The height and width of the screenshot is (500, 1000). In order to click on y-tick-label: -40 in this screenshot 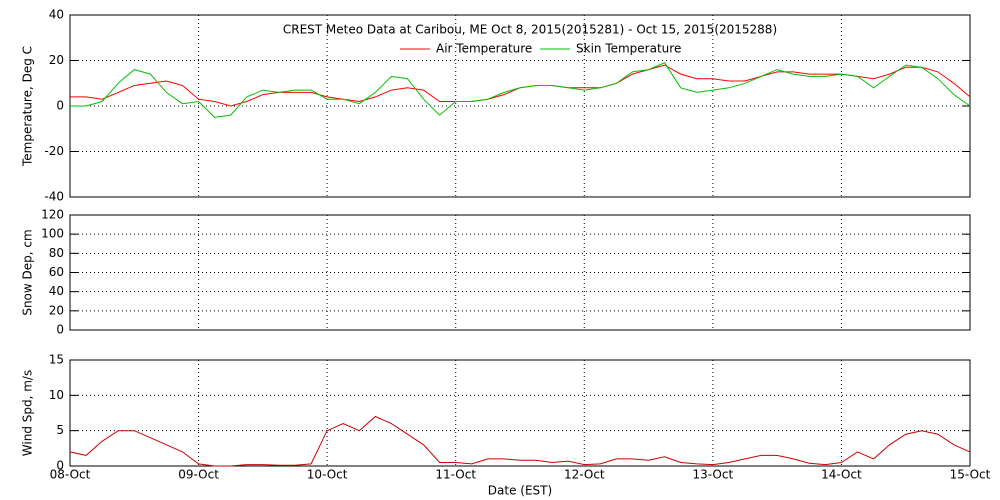, I will do `click(54, 197)`.